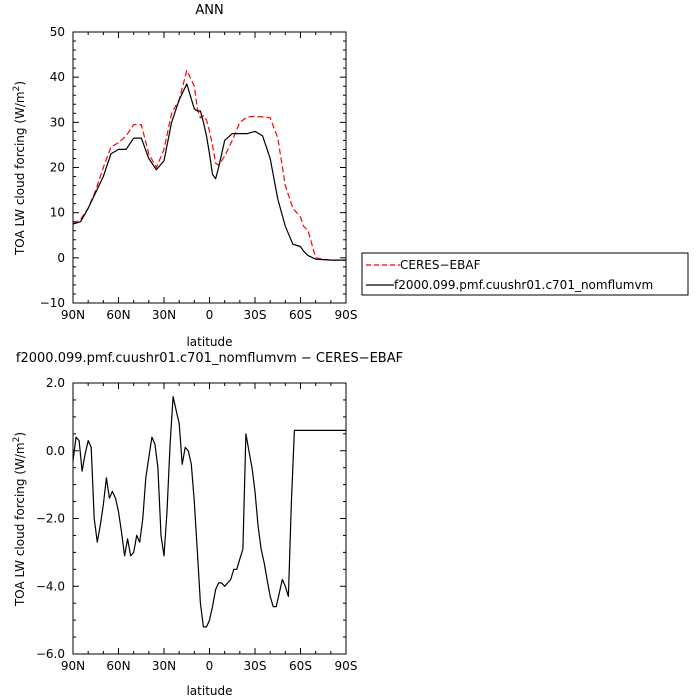 This screenshot has height=700, width=700. I want to click on bottom-x-tick-label: 90S, so click(346, 666).